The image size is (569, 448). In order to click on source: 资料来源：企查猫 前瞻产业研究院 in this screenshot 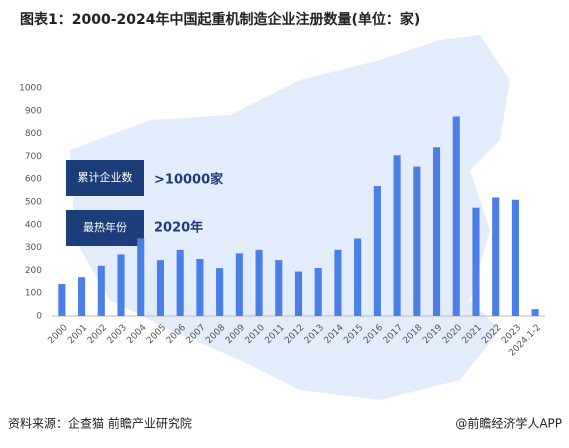, I will do `click(100, 423)`.